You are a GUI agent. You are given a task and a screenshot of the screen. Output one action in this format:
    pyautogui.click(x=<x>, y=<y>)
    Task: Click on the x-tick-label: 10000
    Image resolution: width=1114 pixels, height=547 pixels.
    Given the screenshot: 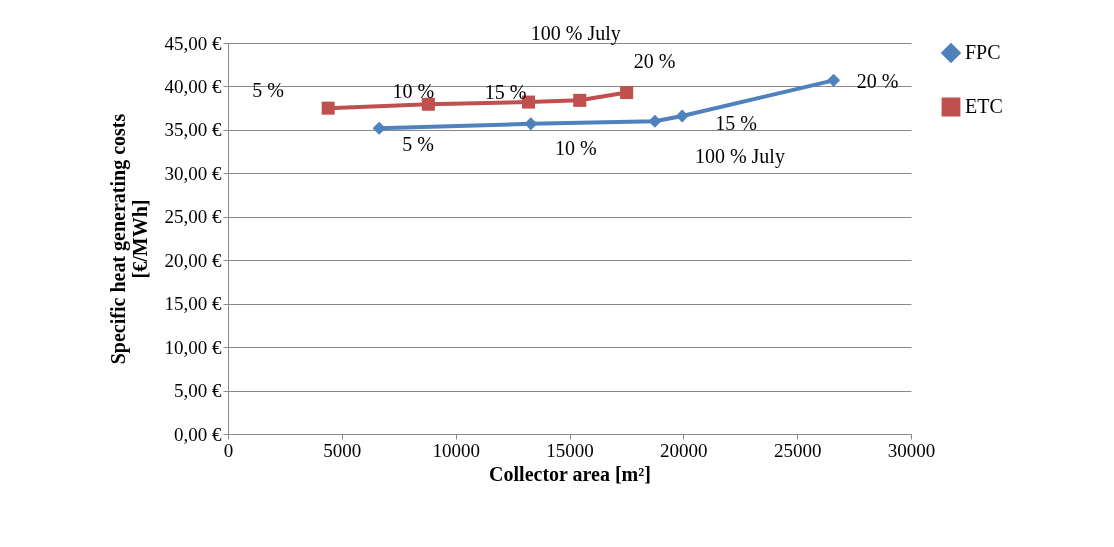 What is the action you would take?
    pyautogui.click(x=456, y=450)
    